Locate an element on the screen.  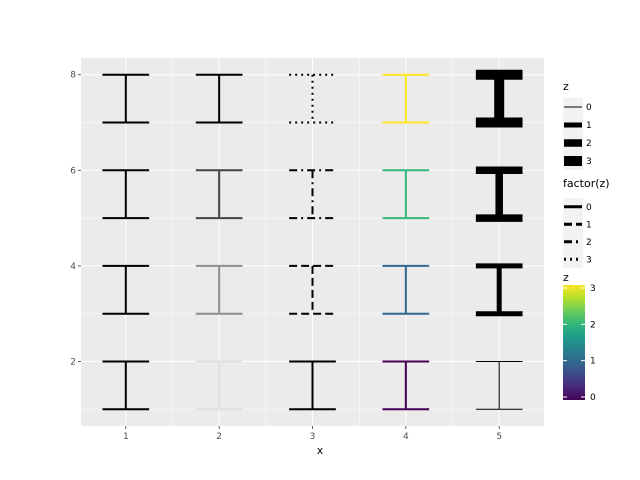
y-tick-label: 4 is located at coordinates (73, 267).